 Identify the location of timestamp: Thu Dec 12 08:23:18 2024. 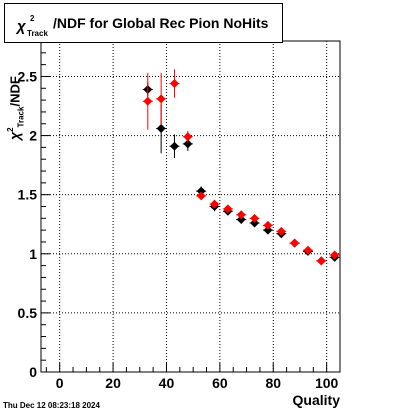
(51, 405).